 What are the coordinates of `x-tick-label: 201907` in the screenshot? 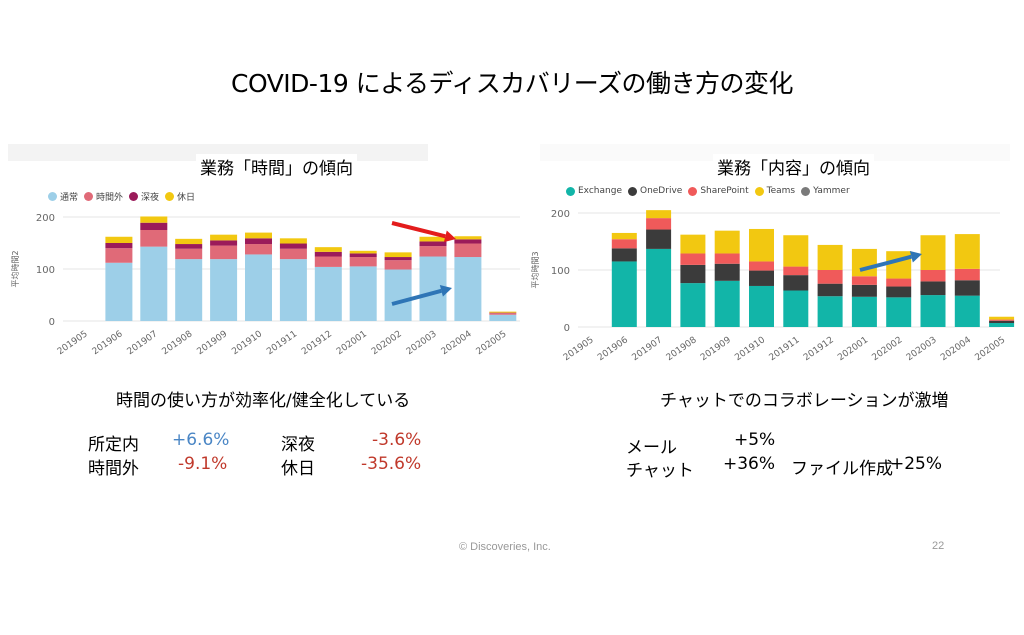 It's located at (143, 343).